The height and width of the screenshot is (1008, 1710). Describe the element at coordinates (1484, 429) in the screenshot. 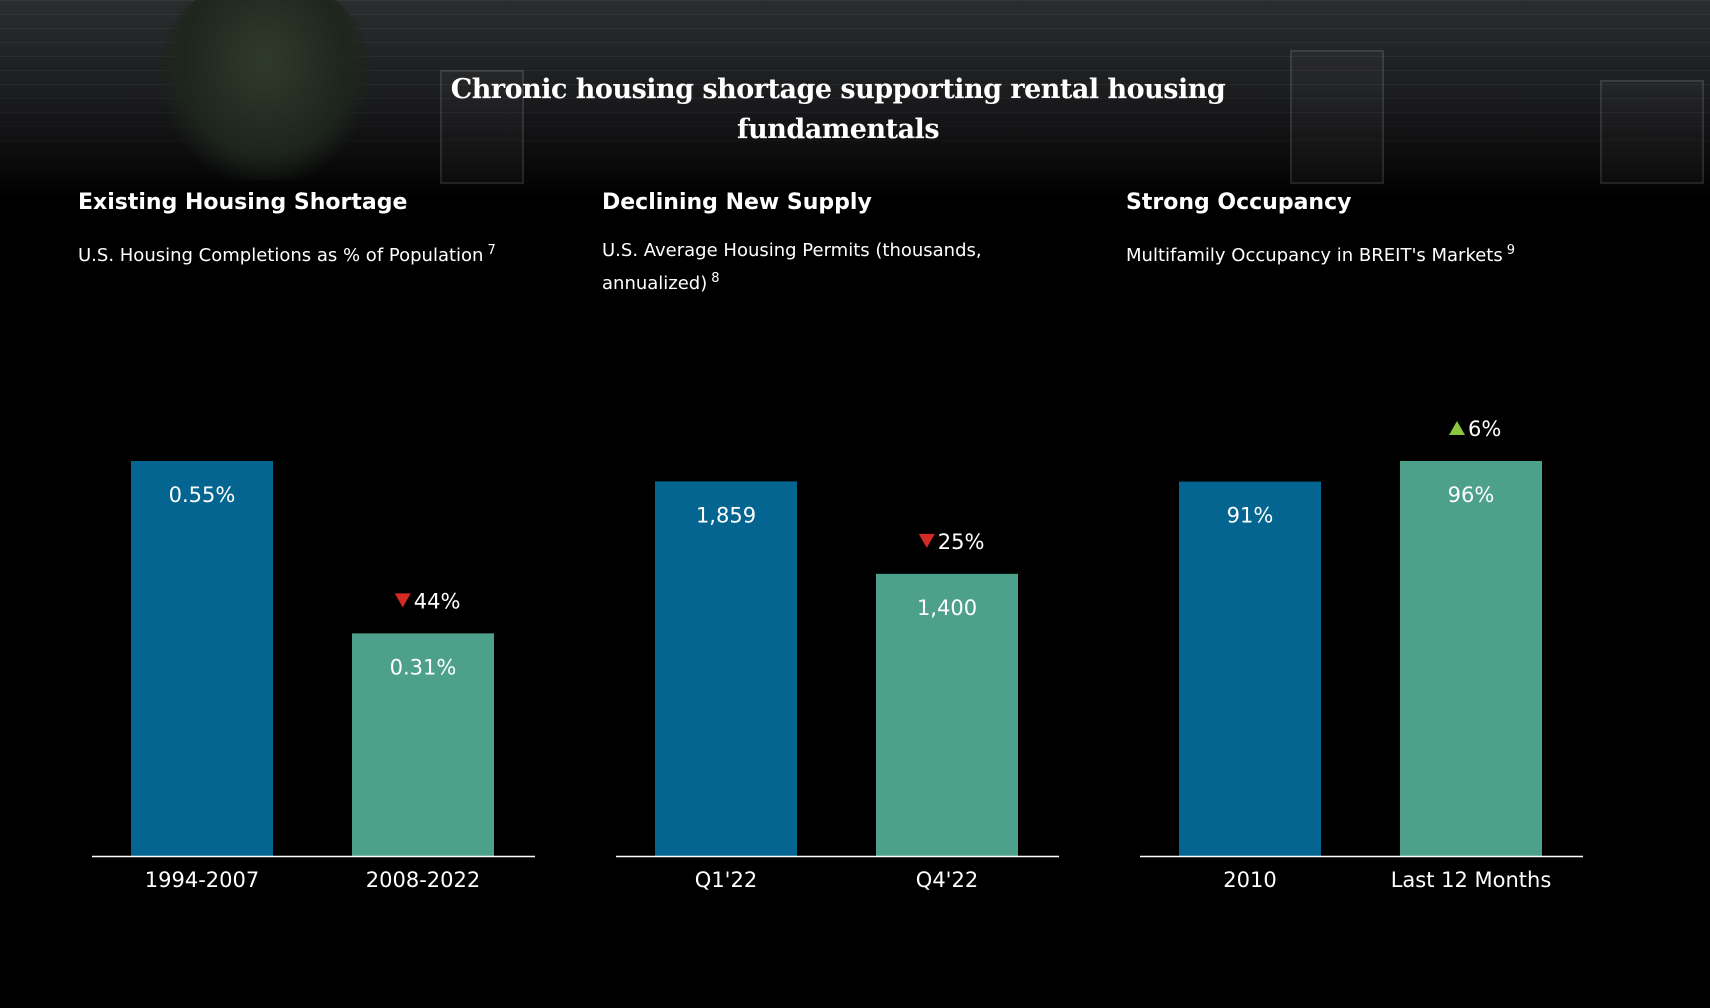

I see `change-percent-label: 6%` at that location.